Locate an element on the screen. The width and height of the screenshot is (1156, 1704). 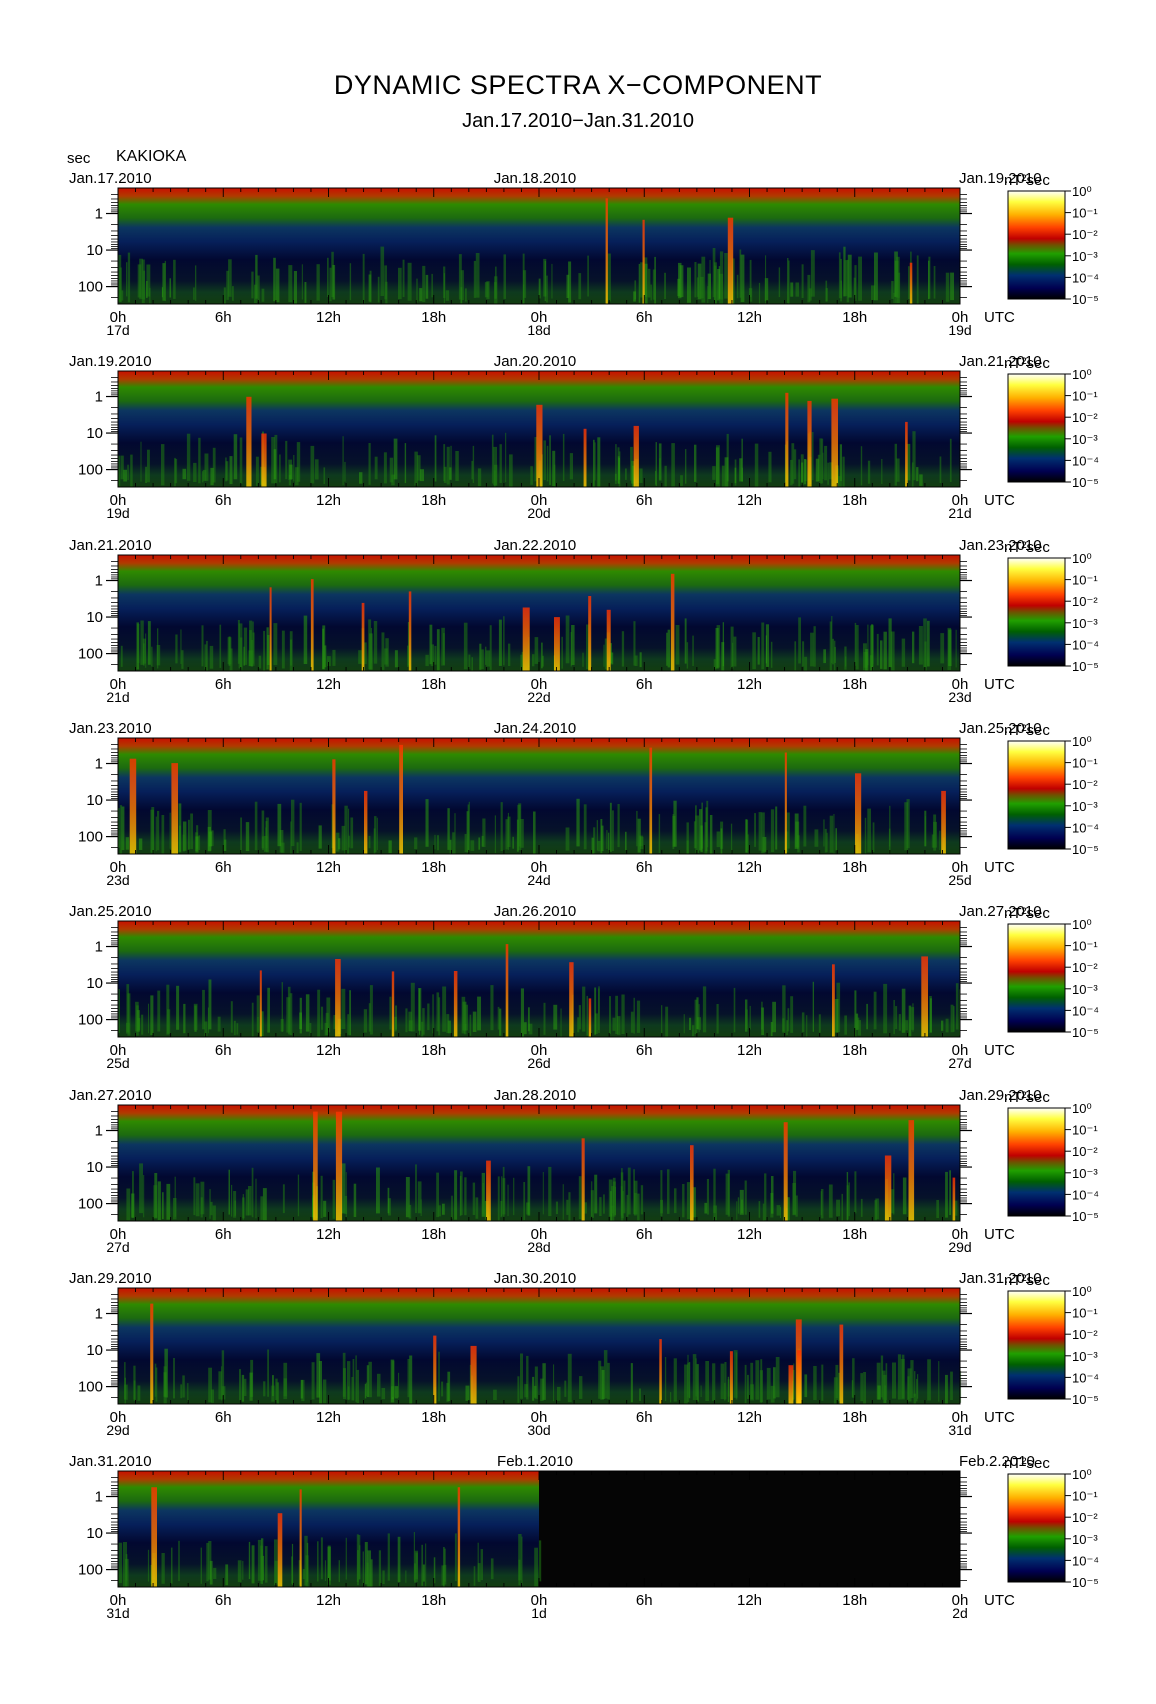
panel-date-mid: Jan.20.2010 is located at coordinates (535, 361).